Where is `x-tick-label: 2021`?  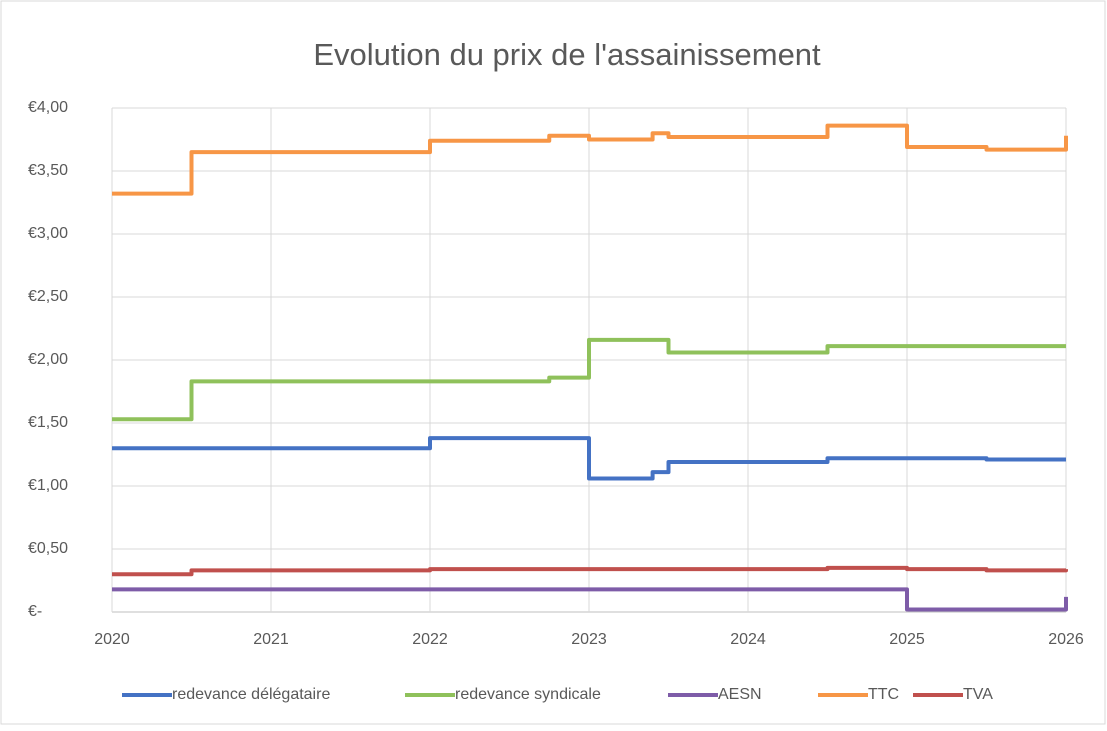
x-tick-label: 2021 is located at coordinates (271, 639).